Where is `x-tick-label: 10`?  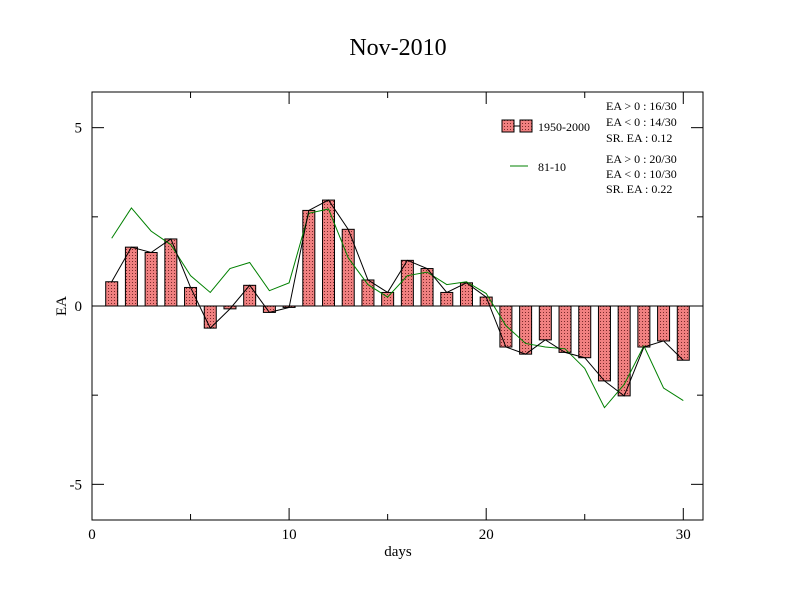 x-tick-label: 10 is located at coordinates (289, 535).